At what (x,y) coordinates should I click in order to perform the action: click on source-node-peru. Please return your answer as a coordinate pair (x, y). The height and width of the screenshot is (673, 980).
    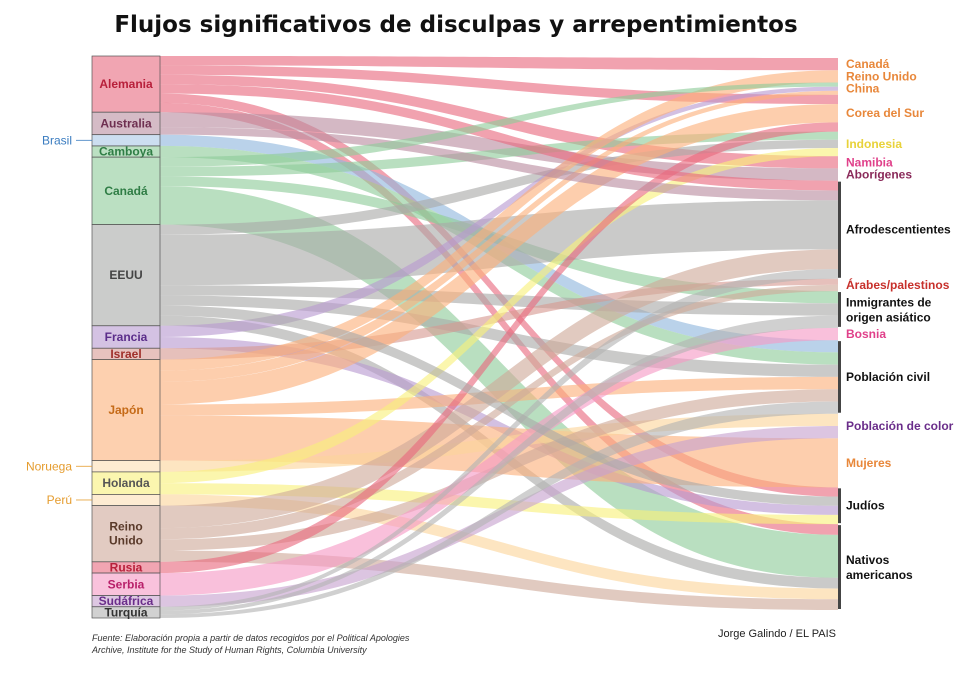
    Looking at the image, I should click on (126, 500).